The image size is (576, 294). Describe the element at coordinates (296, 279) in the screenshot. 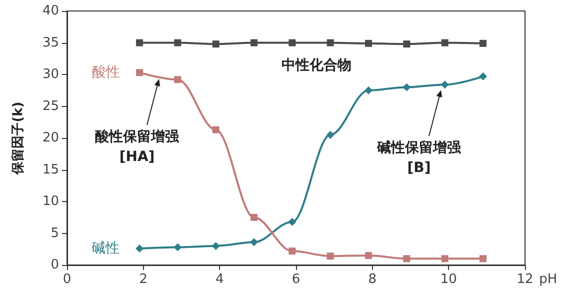

I see `x-tick-label: 6` at that location.